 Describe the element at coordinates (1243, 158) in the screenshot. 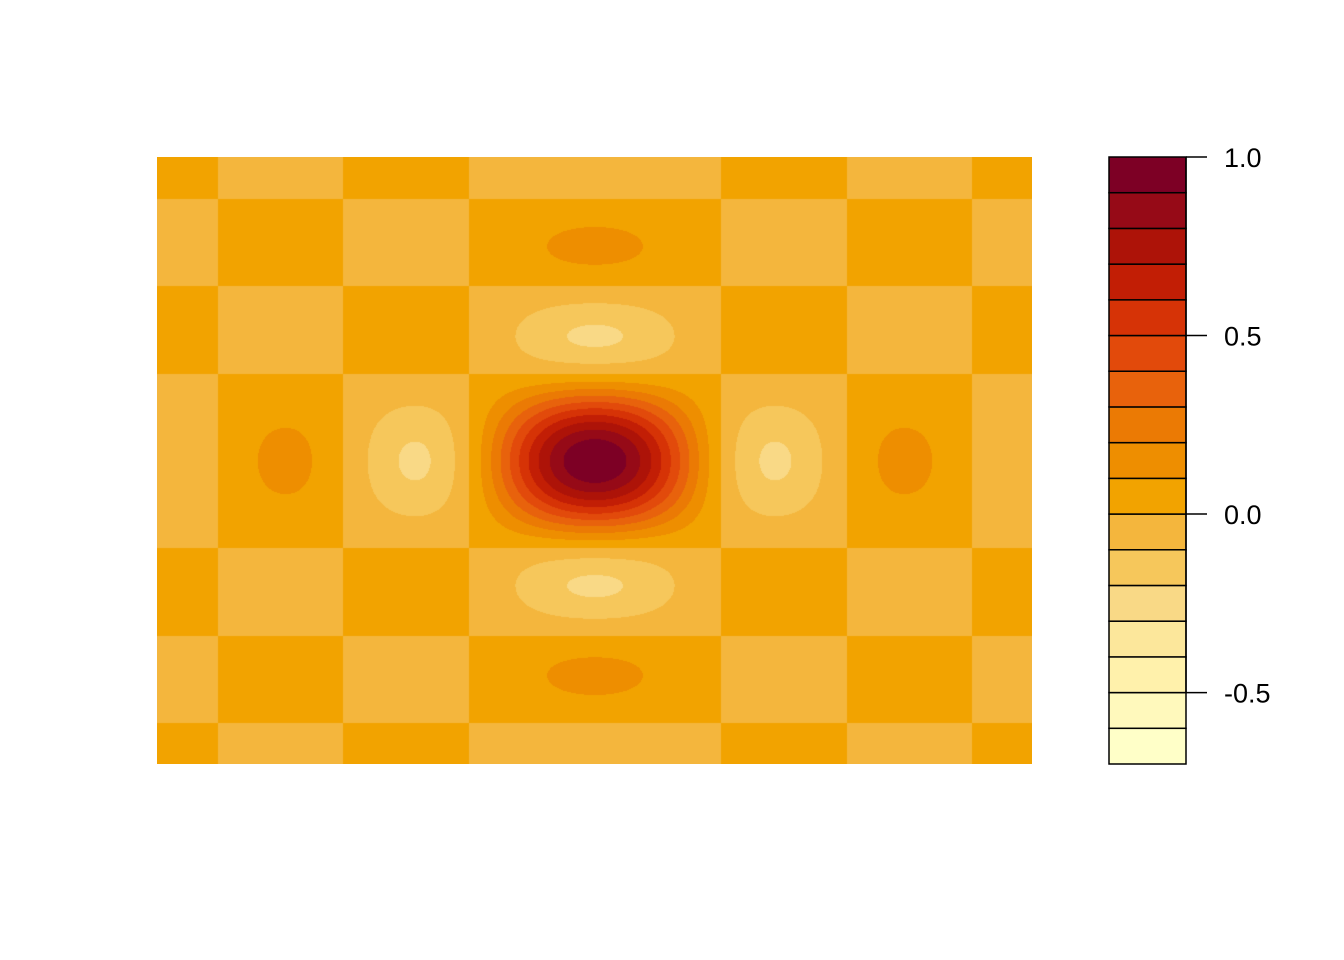

I see `color-key-tick-label: 1.0` at that location.